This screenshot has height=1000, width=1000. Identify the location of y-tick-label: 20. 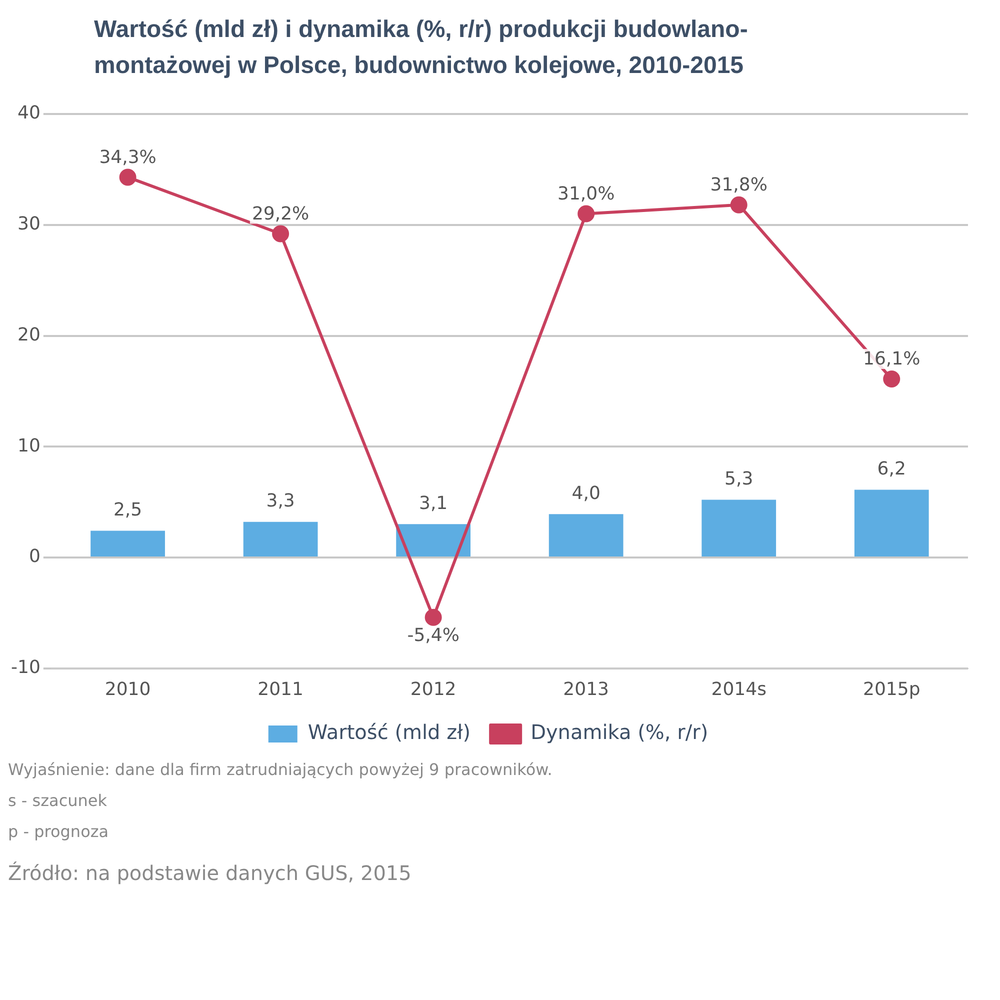
(28, 335).